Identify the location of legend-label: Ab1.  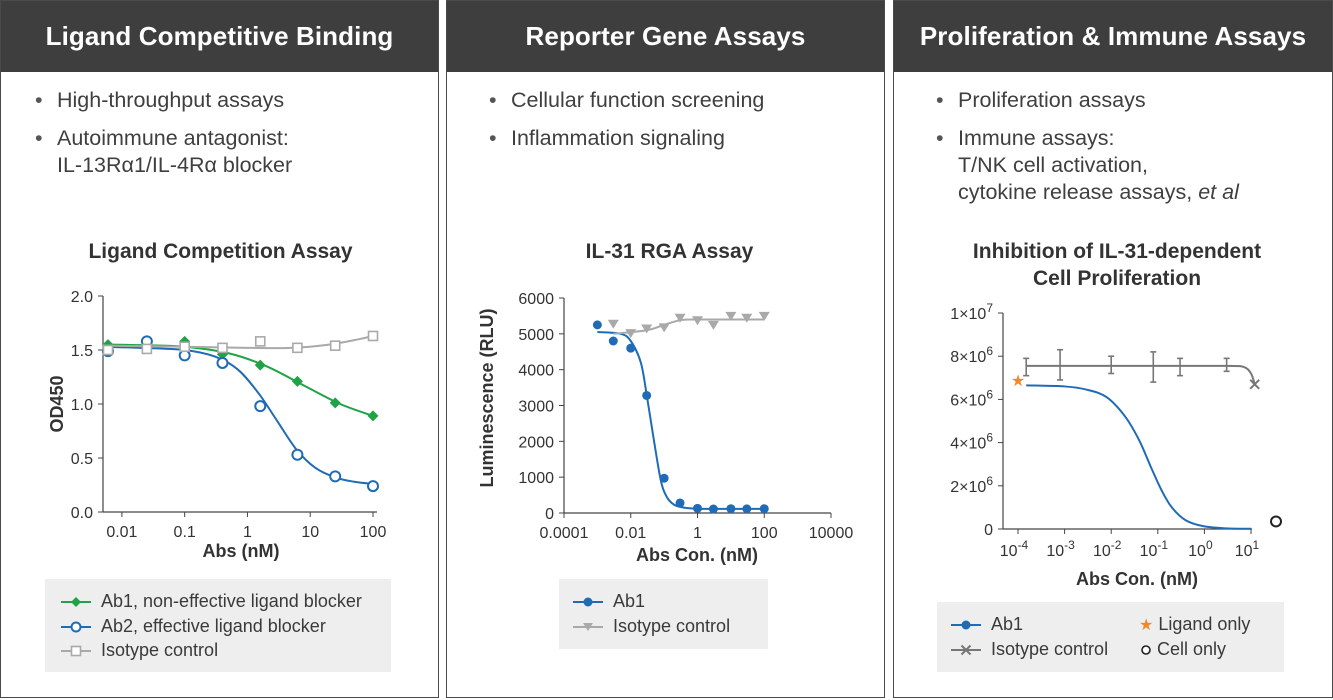
(1007, 624).